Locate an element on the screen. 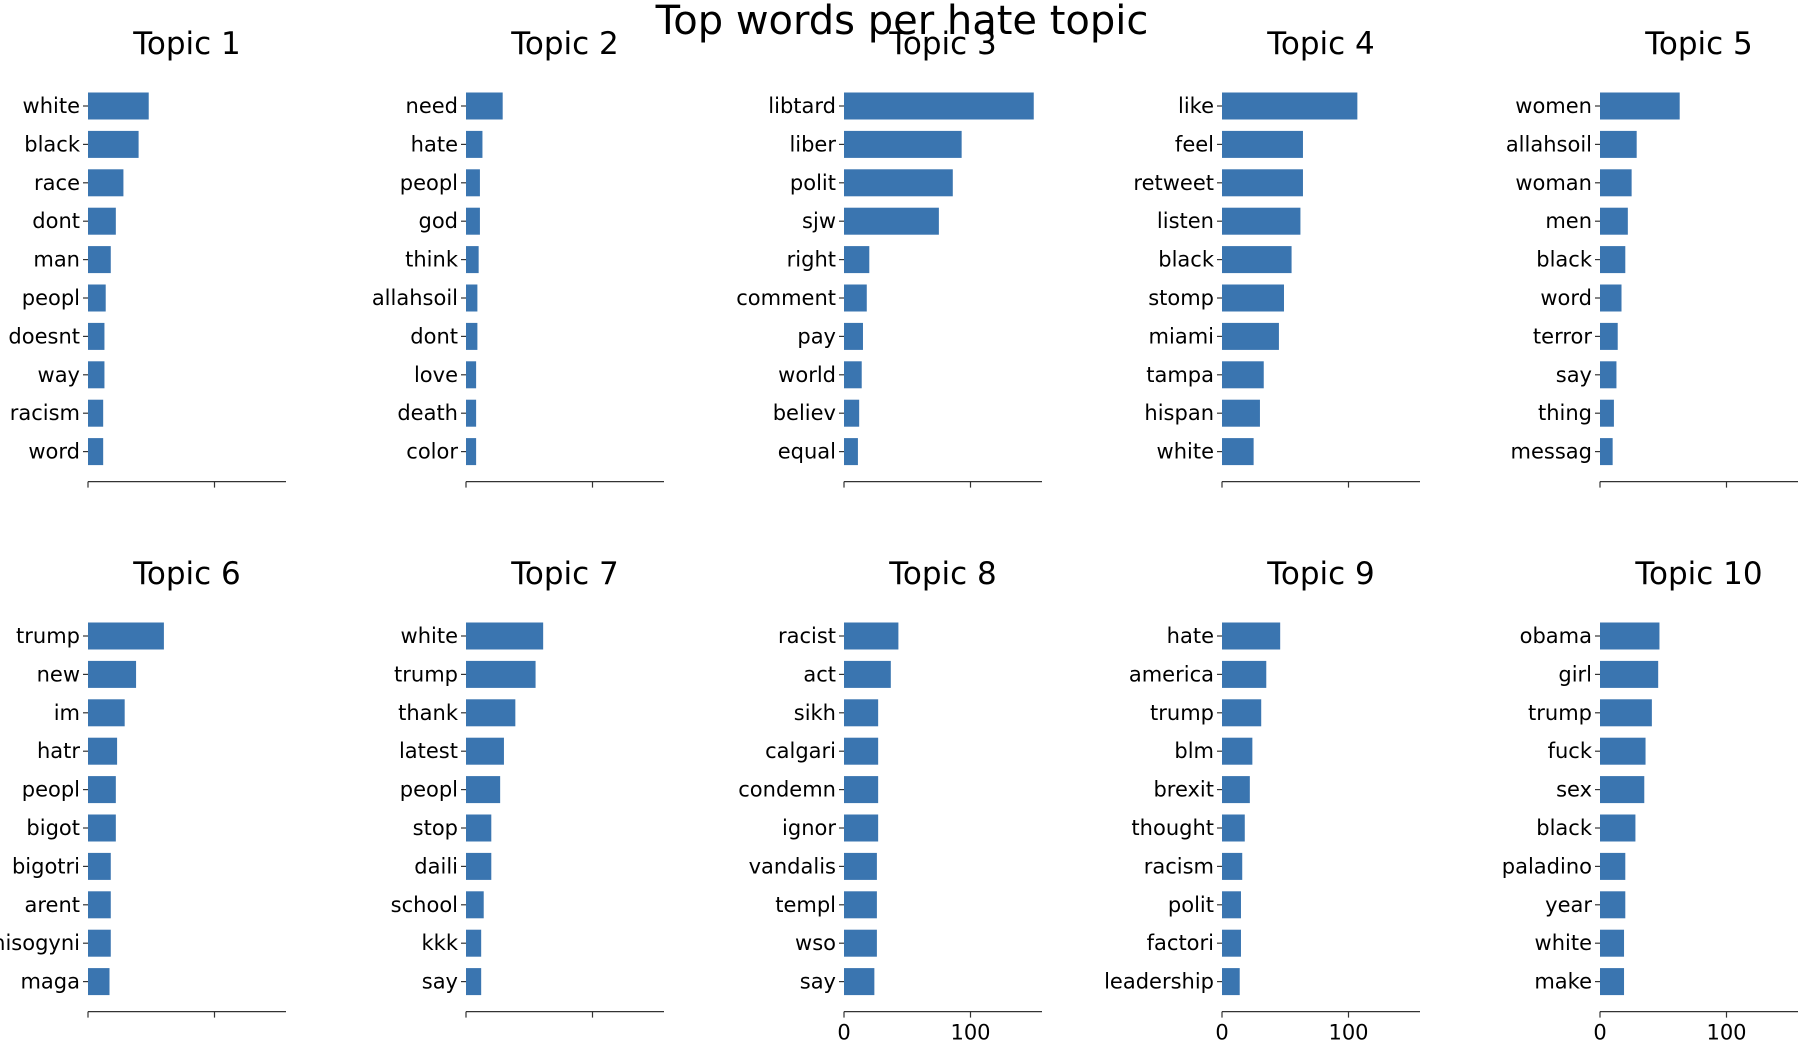  y-tick-label: vandalis is located at coordinates (792, 866).